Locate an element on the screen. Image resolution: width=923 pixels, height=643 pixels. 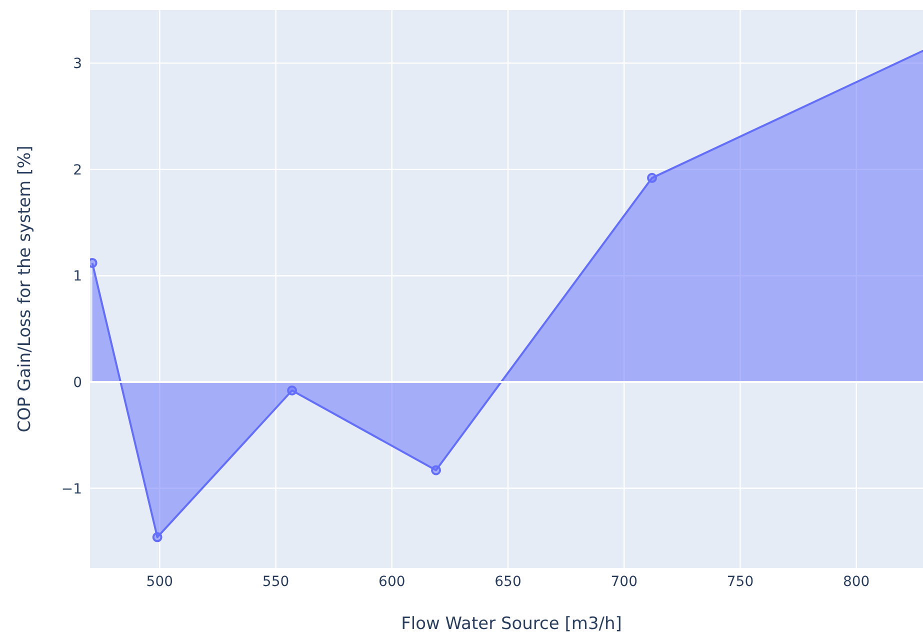
y-tick-label: 0 is located at coordinates (77, 382).